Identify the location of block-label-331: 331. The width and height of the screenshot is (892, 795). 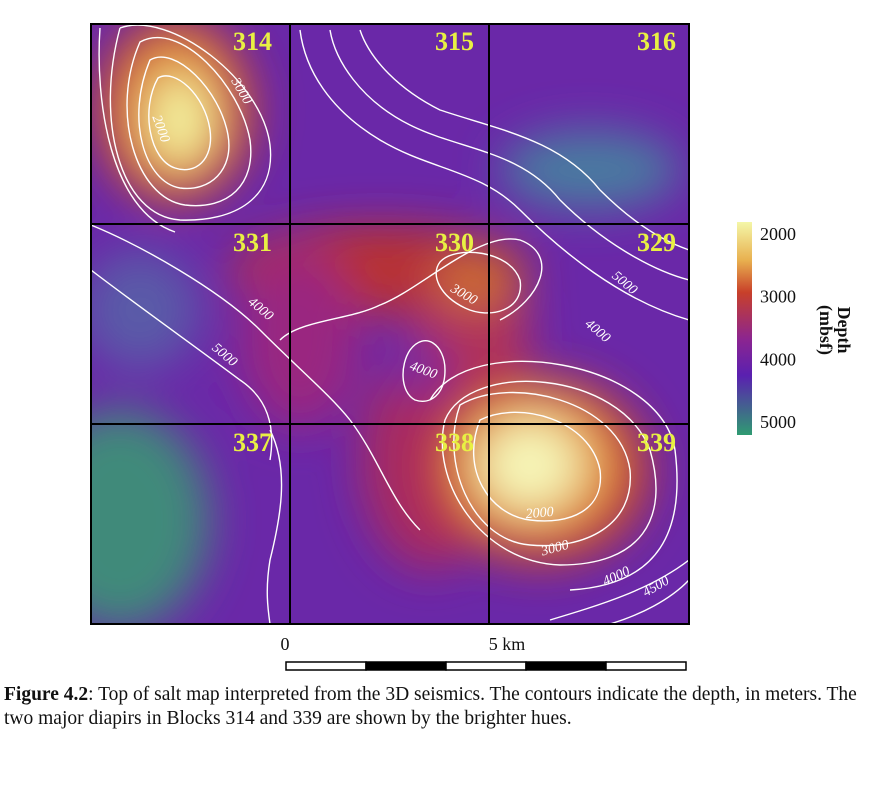
(252, 242).